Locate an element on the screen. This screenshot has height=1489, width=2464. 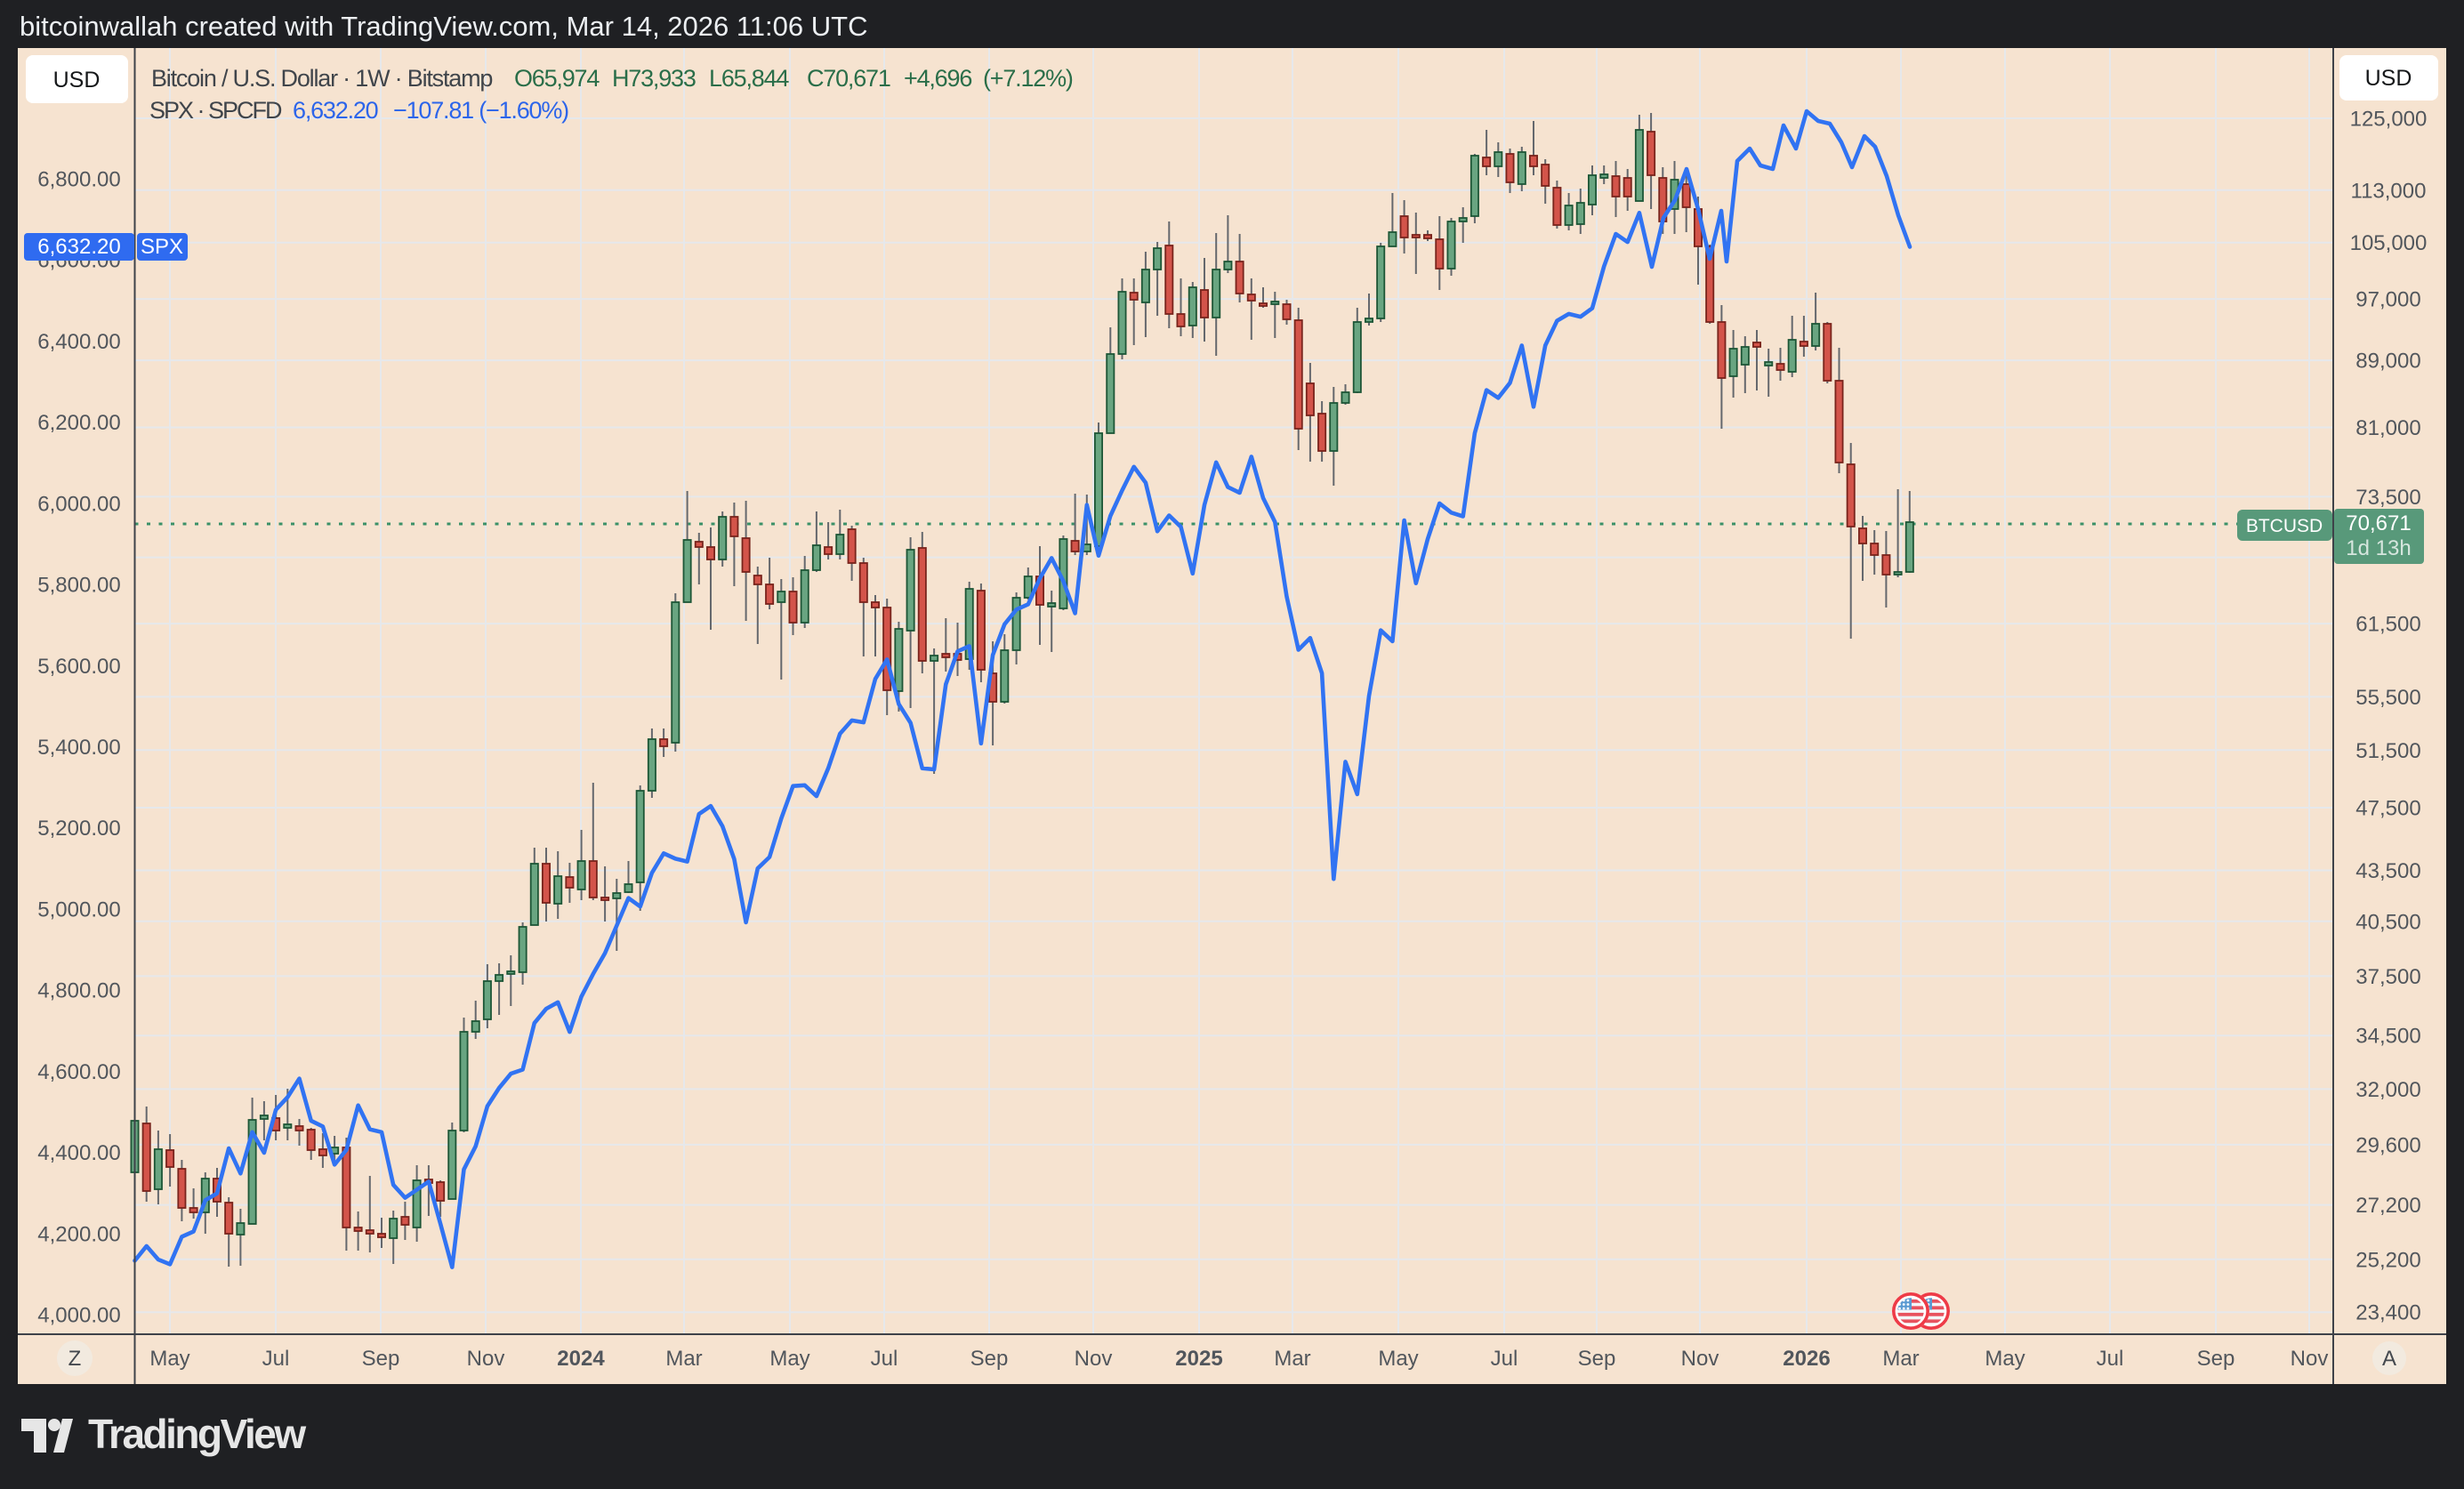
svg-text: 105,000 is located at coordinates (2389, 243).